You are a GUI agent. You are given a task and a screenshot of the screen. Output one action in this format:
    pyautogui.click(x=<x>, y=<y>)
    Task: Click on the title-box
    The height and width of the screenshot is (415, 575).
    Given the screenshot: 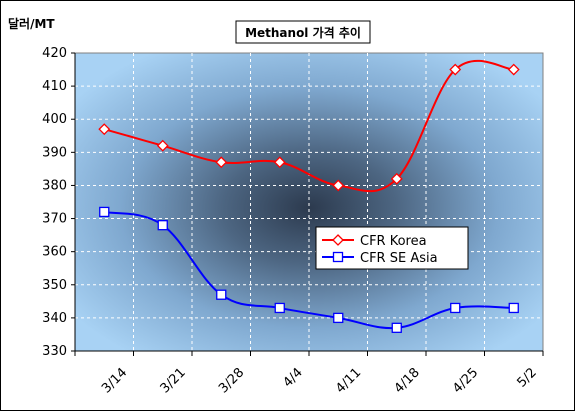 What is the action you would take?
    pyautogui.click(x=303, y=32)
    